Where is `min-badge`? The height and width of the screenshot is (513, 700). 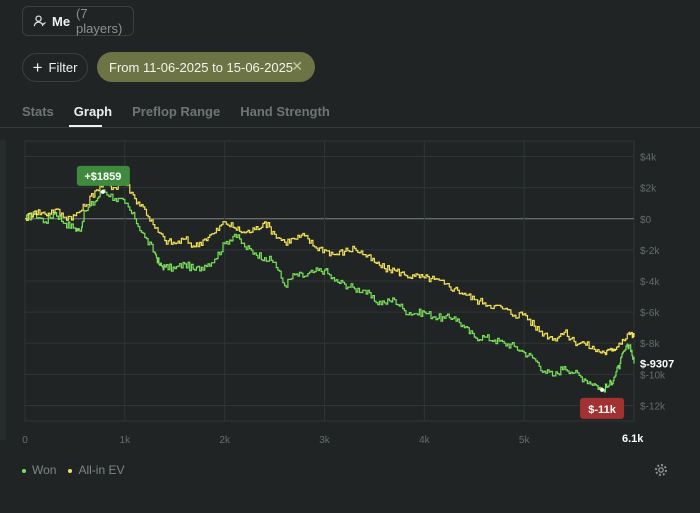
min-badge is located at coordinates (602, 408).